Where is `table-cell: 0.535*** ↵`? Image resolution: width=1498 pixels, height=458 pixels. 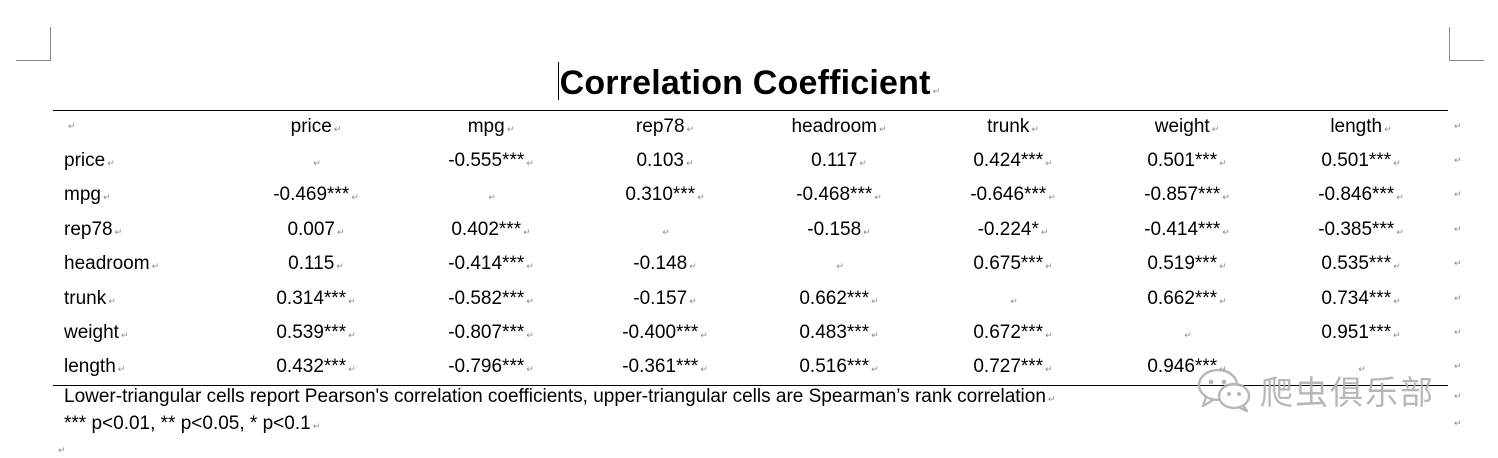
table-cell: 0.535*** ↵ is located at coordinates (1361, 265).